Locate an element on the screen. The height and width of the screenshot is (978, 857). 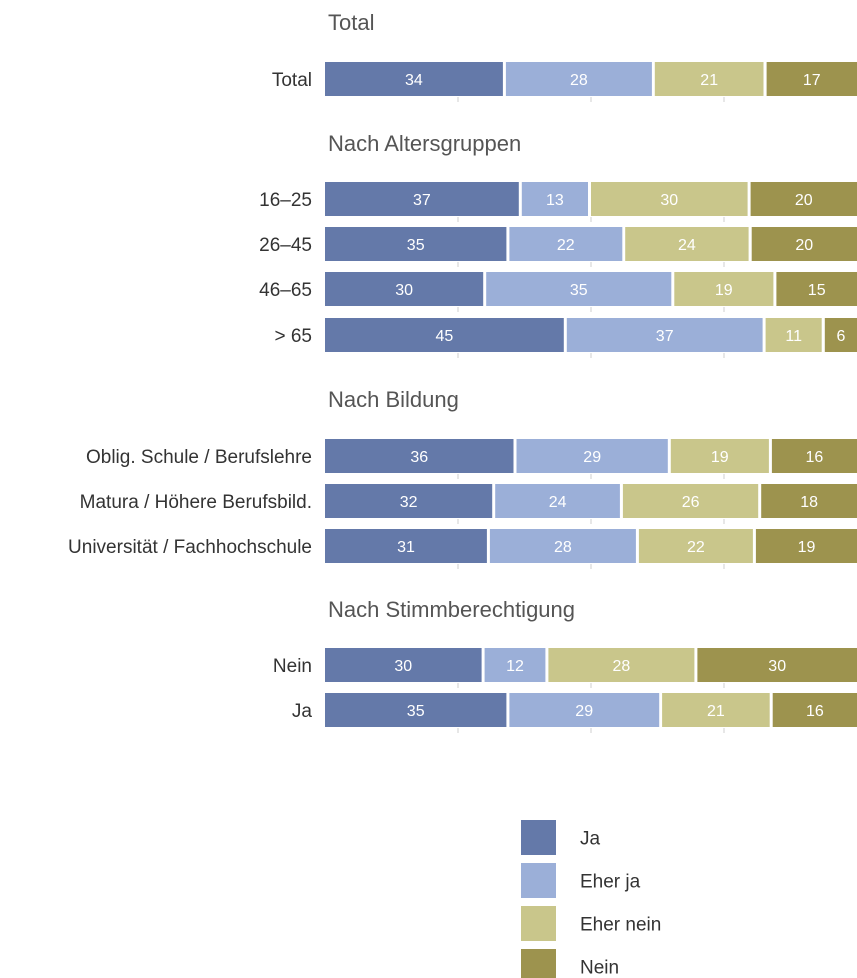
section-title: Nach Altersgruppen is located at coordinates (424, 143).